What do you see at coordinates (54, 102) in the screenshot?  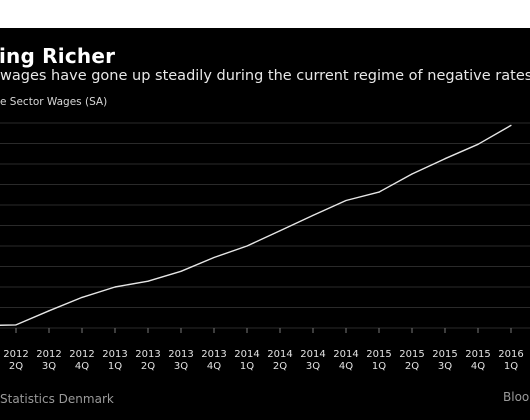 I see `legend-label: e Sector Wages (SA)` at bounding box center [54, 102].